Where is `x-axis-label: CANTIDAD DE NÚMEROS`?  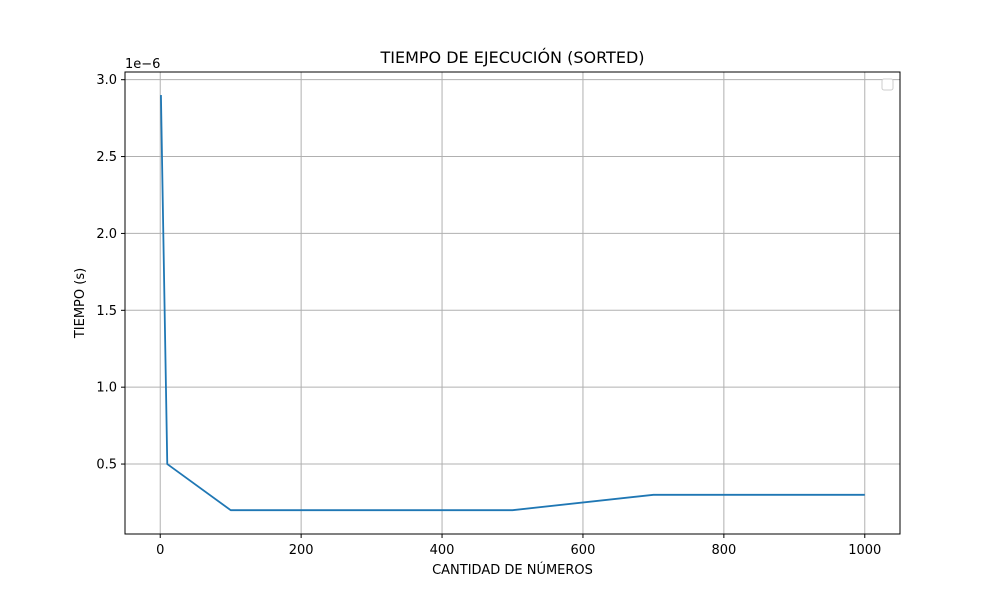
x-axis-label: CANTIDAD DE NÚMEROS is located at coordinates (512, 570).